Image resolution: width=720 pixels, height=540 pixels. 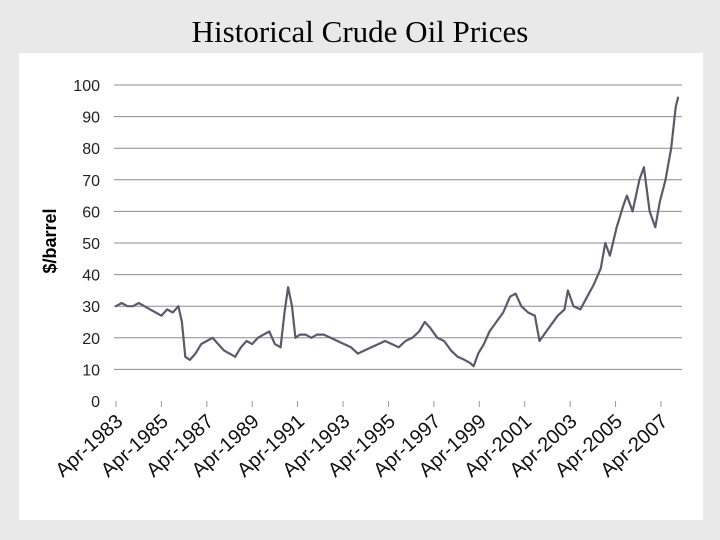 I want to click on y-tick-label: 40, so click(x=91, y=276).